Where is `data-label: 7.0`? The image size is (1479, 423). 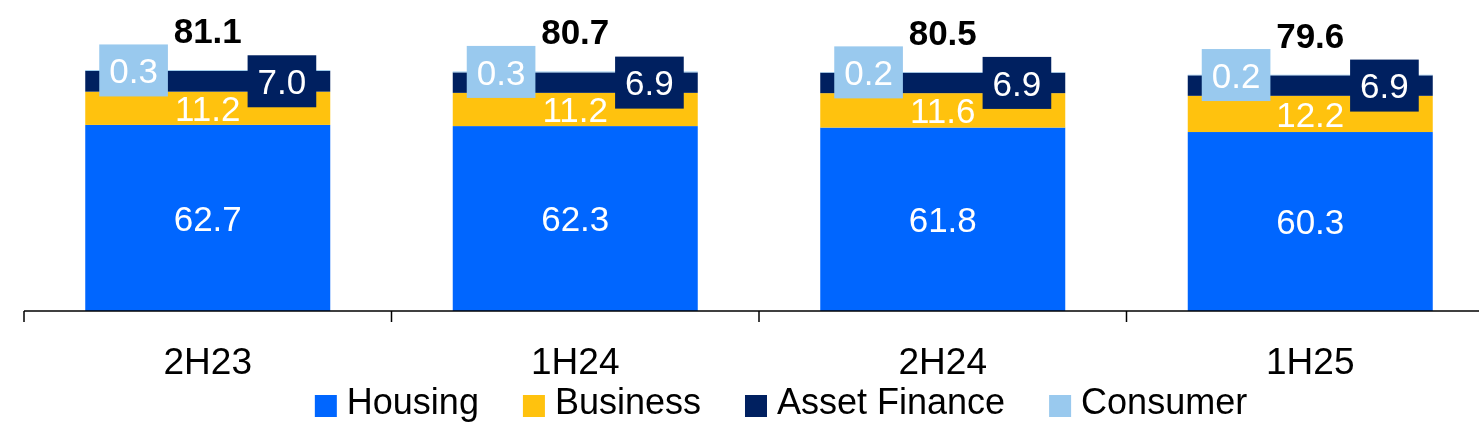 data-label: 7.0 is located at coordinates (282, 81).